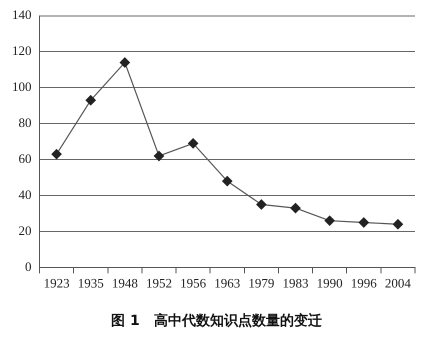 The image size is (433, 348). I want to click on x-tick-label: 1983, so click(295, 283).